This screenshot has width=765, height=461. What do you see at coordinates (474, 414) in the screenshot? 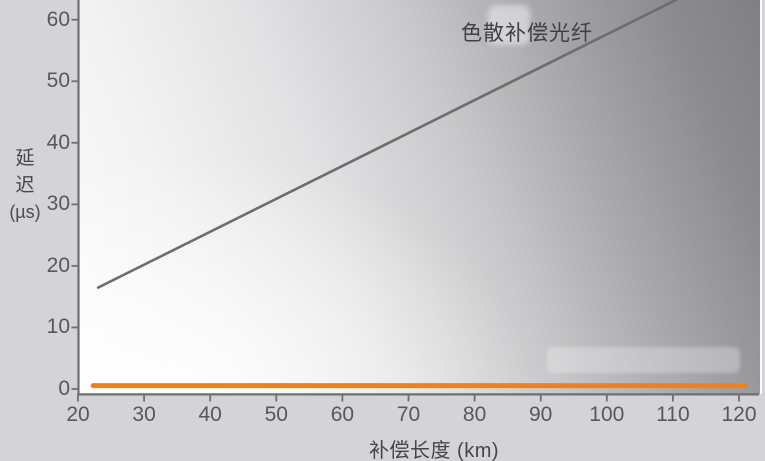
I see `x-tick-label: 80` at bounding box center [474, 414].